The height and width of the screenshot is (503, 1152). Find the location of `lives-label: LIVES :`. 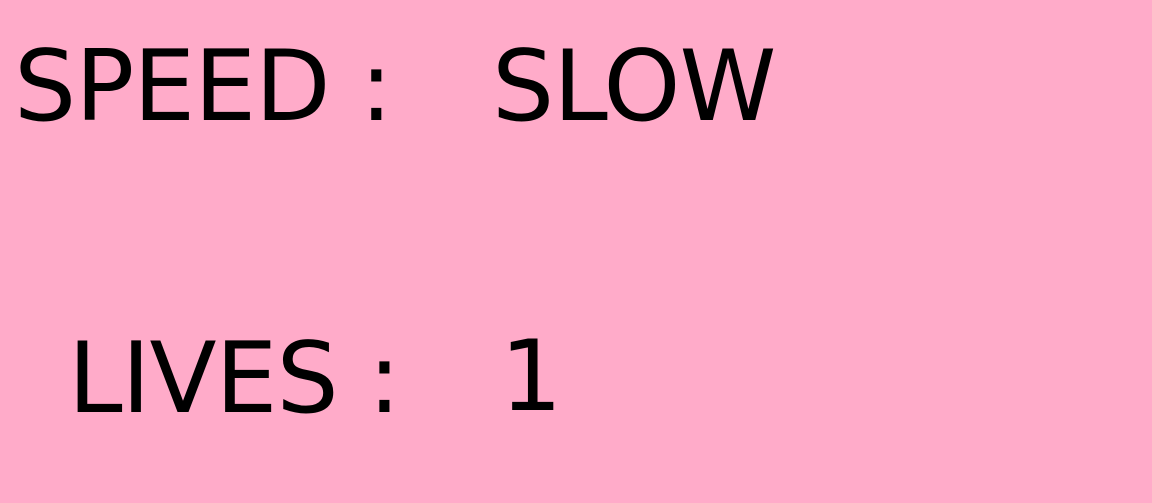

lives-label: LIVES : is located at coordinates (234, 379).